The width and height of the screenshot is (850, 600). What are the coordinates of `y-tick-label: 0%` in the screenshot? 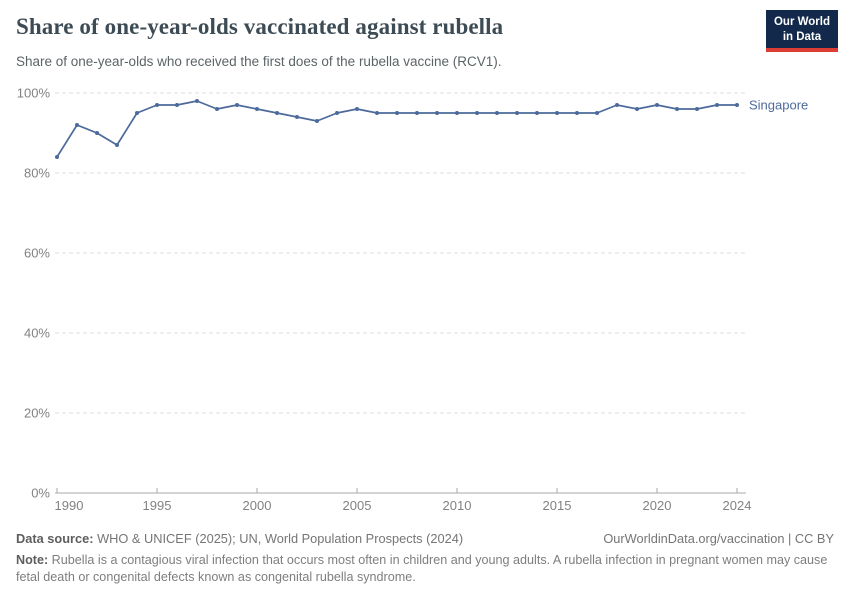 It's located at (40, 493).